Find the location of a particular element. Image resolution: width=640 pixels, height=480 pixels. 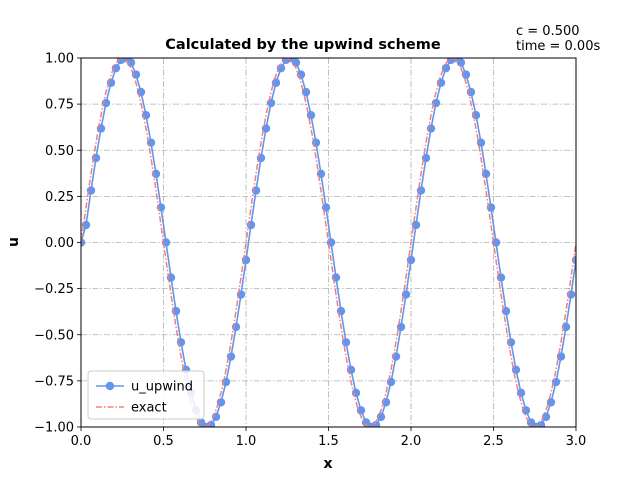

legend-swatch-u-upwind-marker is located at coordinates (110, 386).